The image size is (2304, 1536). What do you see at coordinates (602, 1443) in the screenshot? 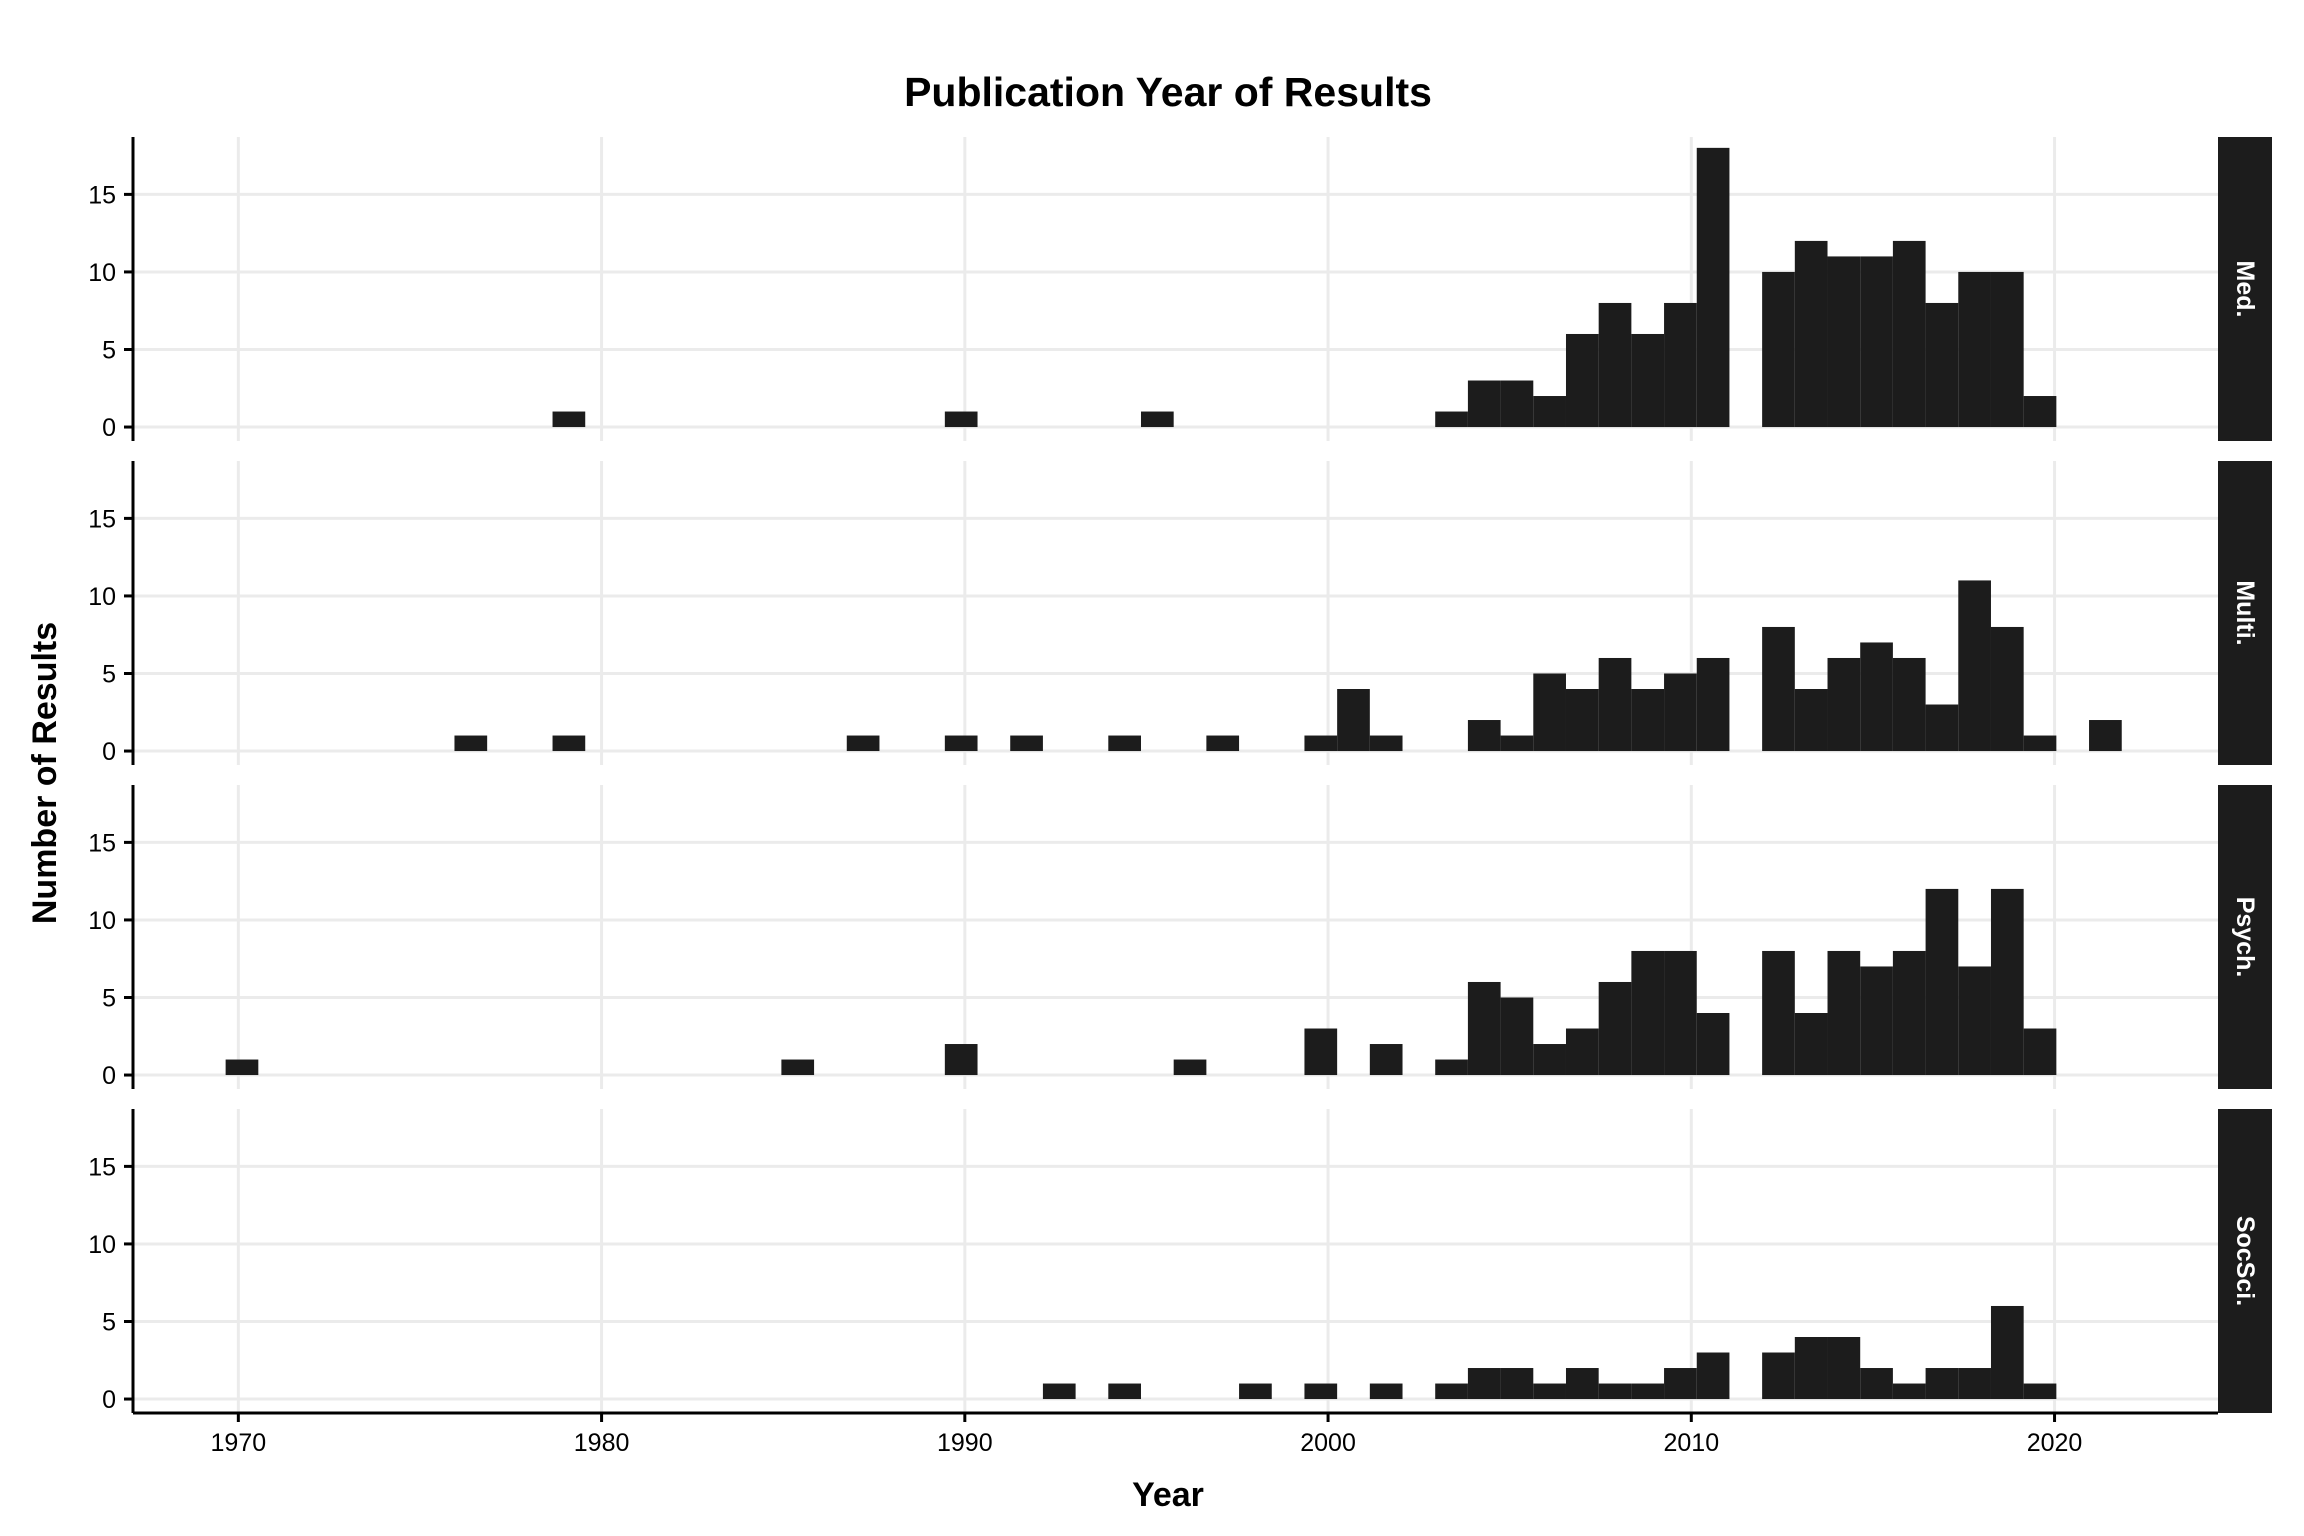
I see `x-tick-label: 1980` at bounding box center [602, 1443].